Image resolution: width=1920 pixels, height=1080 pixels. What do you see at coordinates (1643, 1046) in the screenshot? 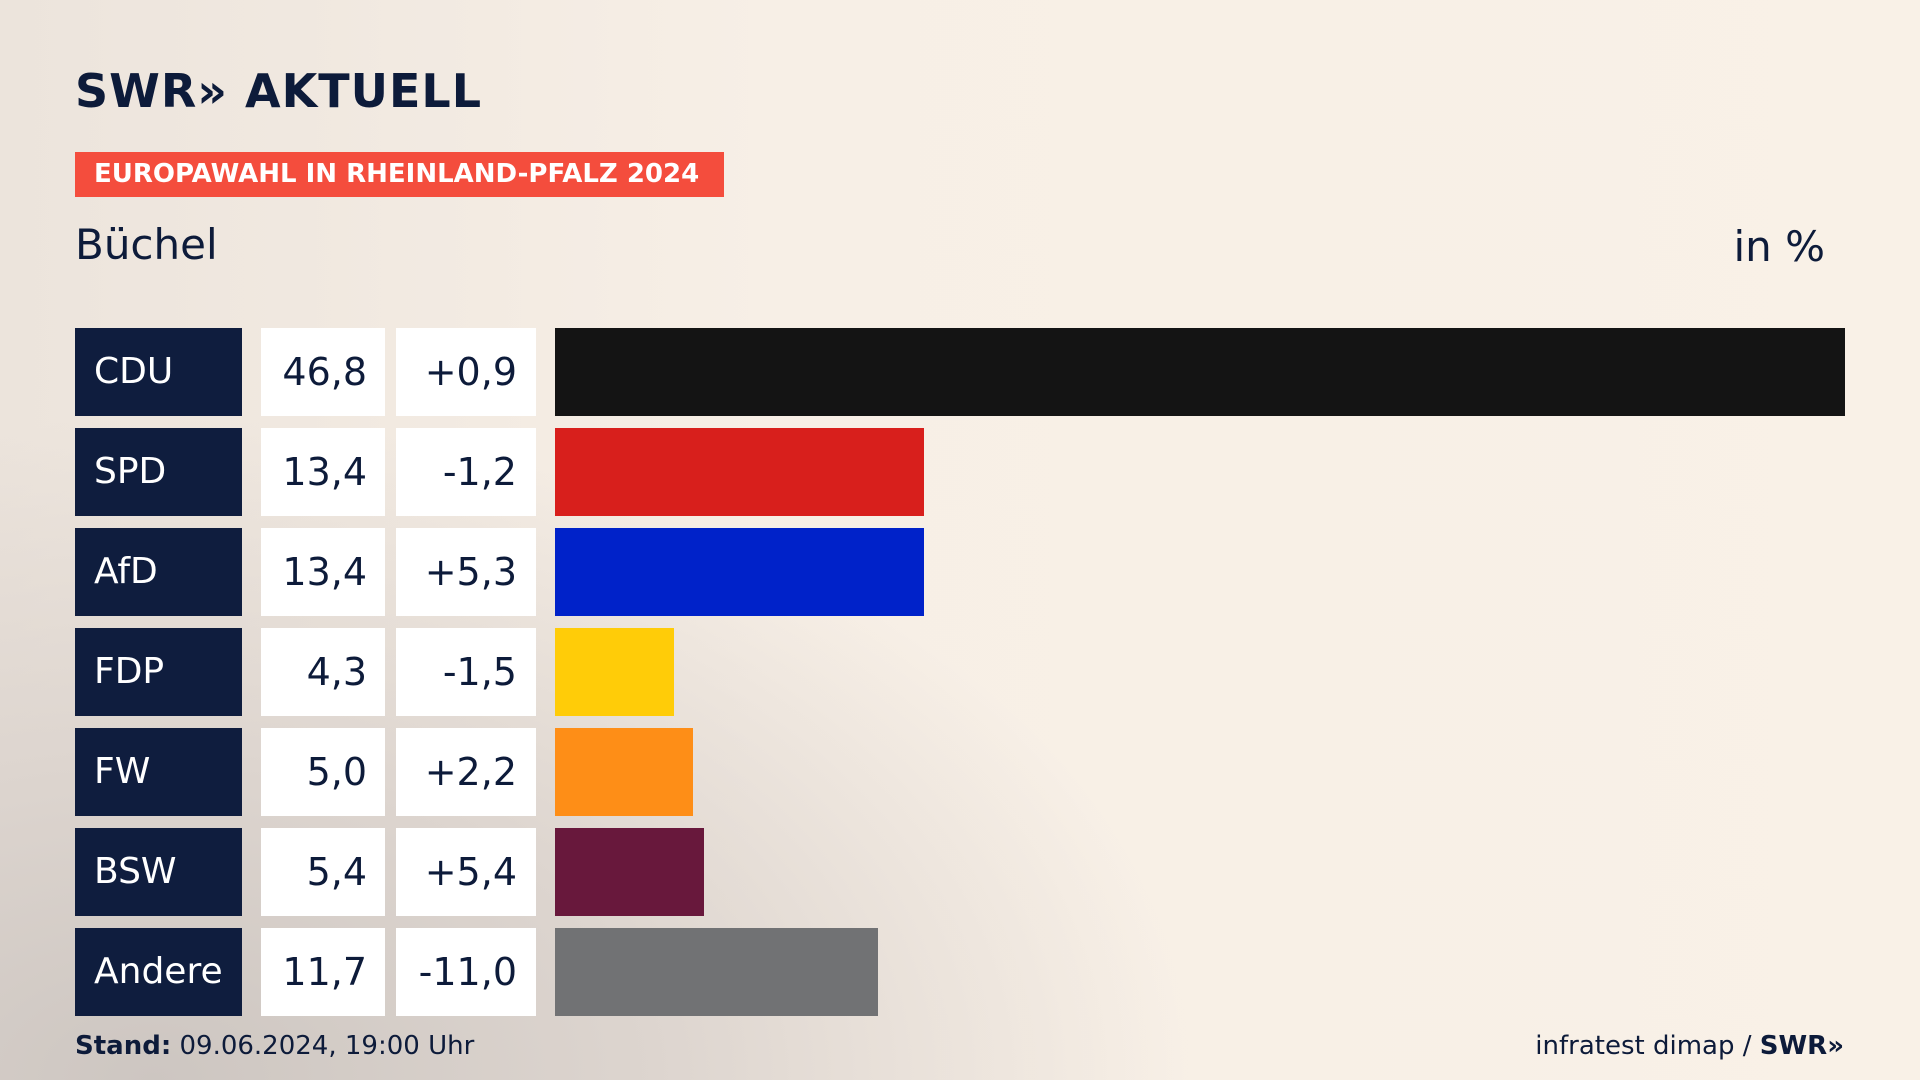
I see `source-label: infratest dimap /` at bounding box center [1643, 1046].